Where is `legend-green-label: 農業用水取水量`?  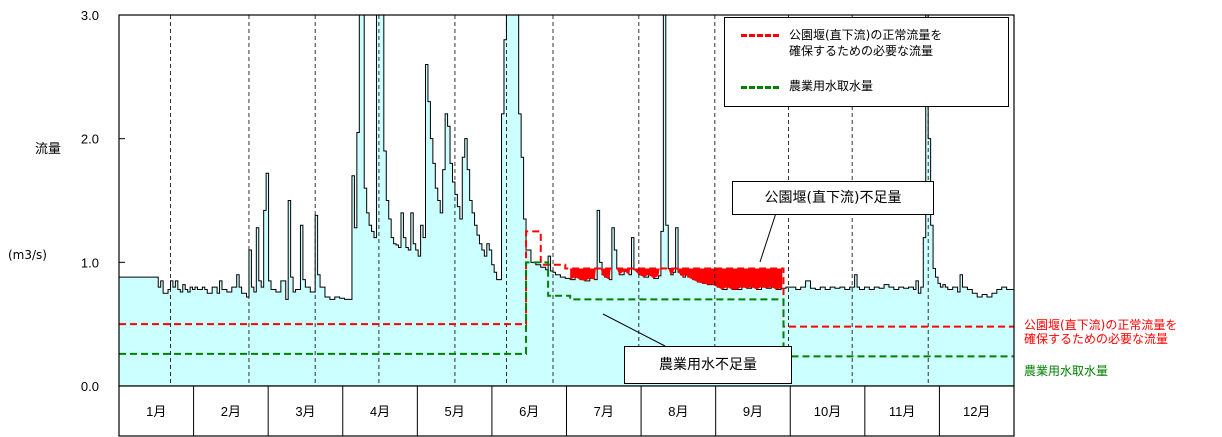 legend-green-label: 農業用水取水量 is located at coordinates (831, 86).